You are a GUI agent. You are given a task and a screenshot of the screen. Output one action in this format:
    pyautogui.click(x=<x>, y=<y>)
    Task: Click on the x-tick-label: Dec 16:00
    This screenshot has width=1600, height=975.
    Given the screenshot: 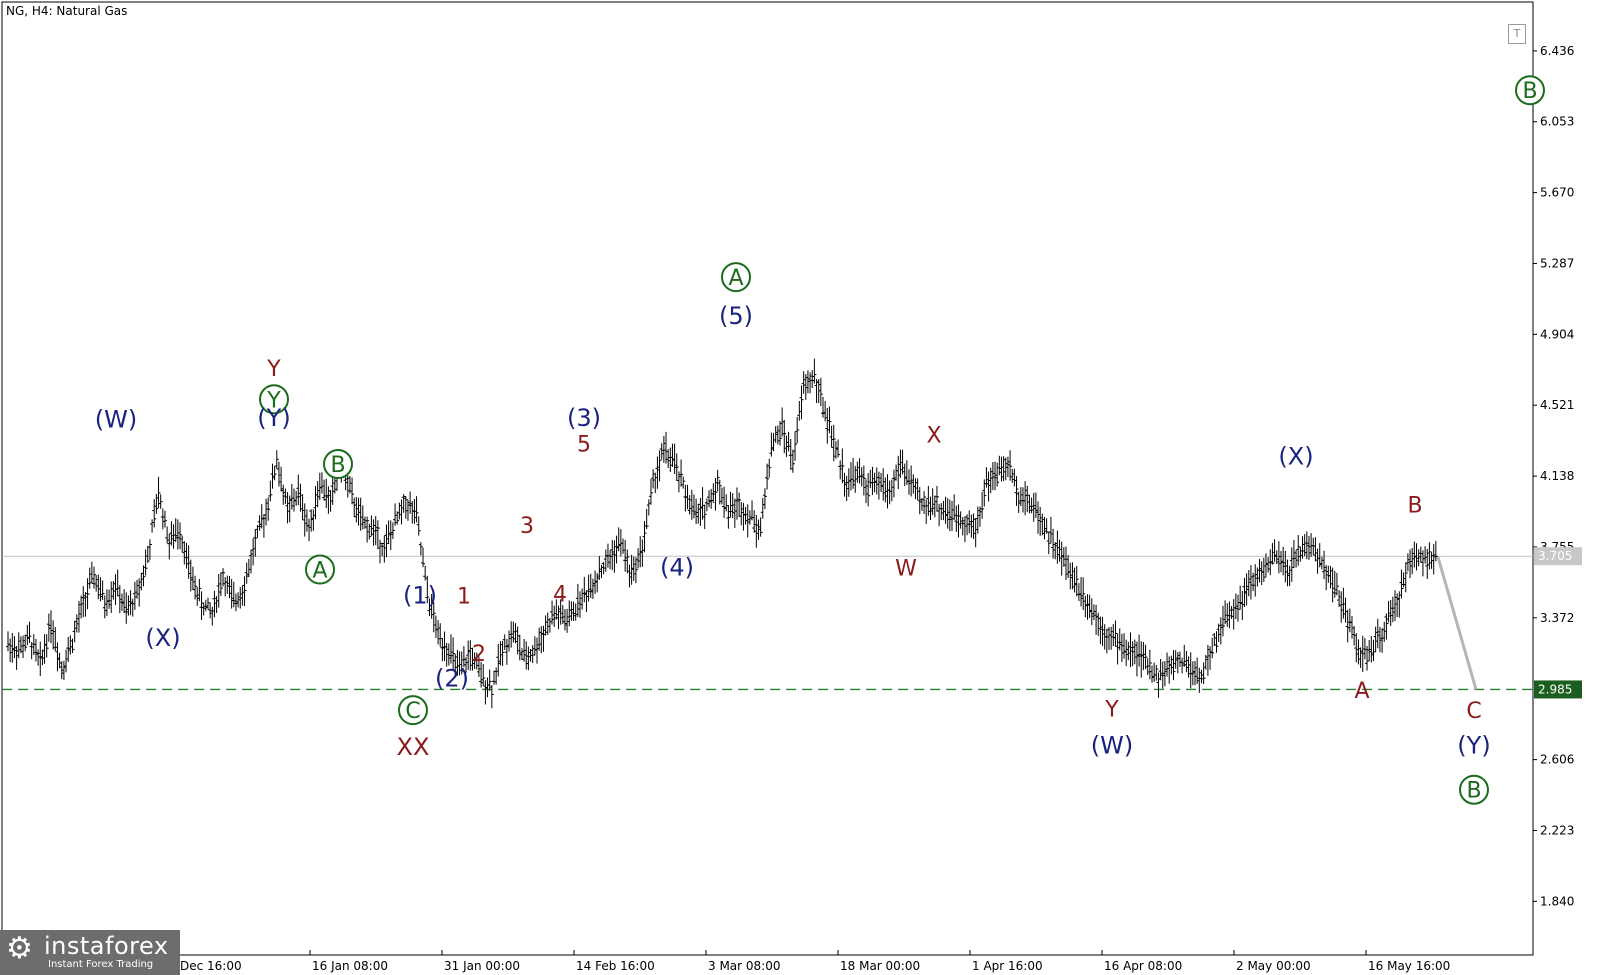 What is the action you would take?
    pyautogui.click(x=211, y=966)
    